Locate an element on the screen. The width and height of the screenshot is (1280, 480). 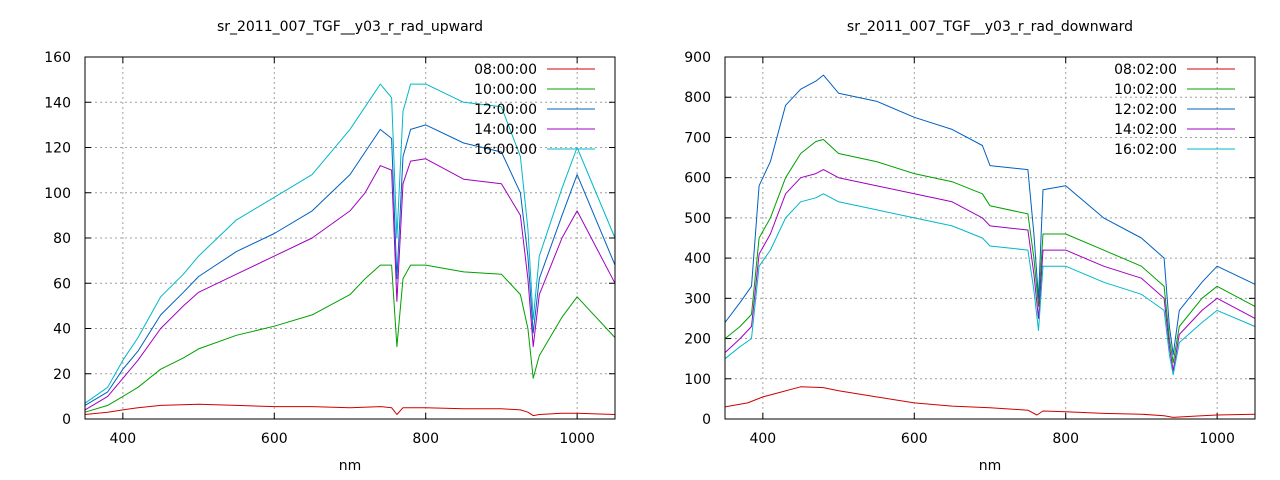
legend-label: 14:02:00 is located at coordinates (1145, 130).